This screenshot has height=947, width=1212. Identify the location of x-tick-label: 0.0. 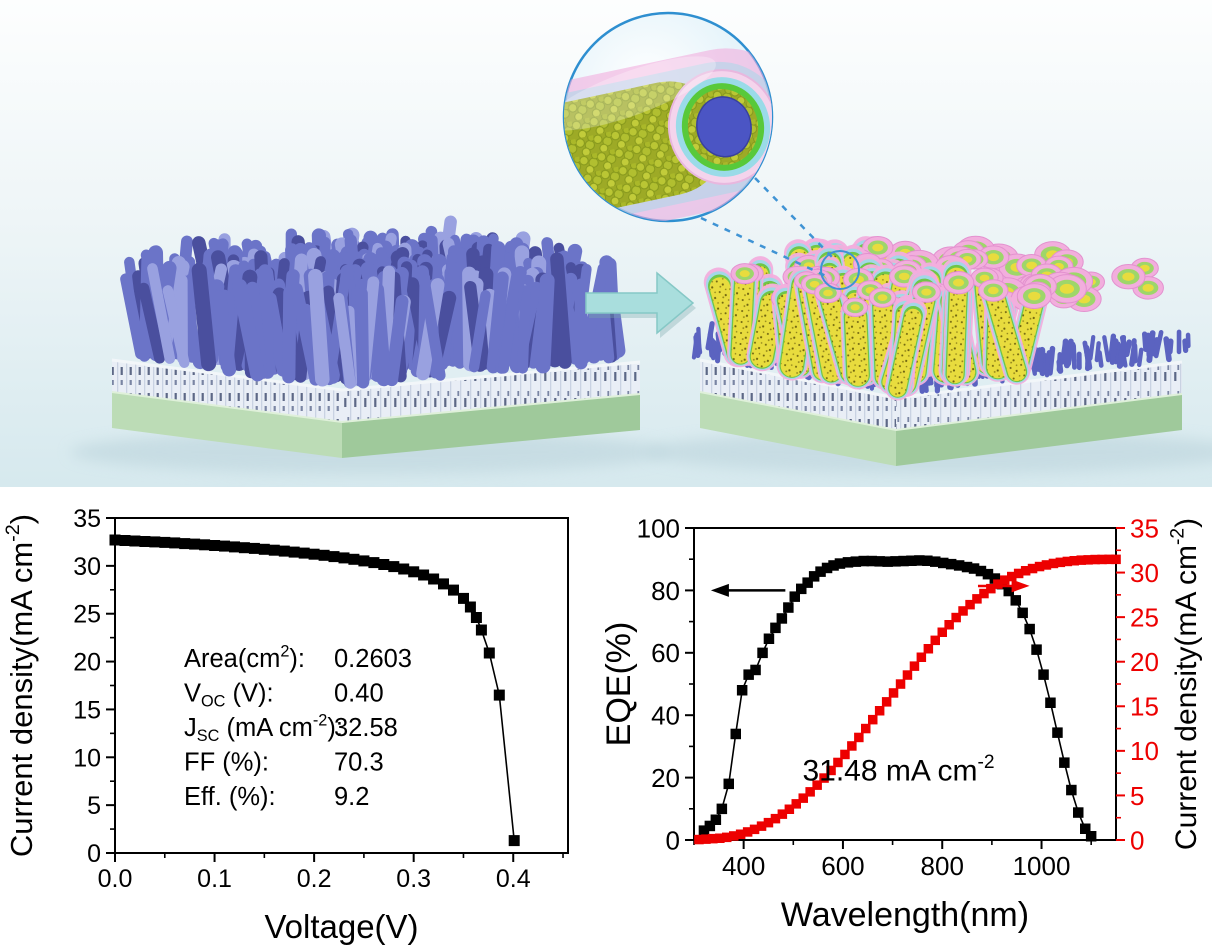
(115, 879).